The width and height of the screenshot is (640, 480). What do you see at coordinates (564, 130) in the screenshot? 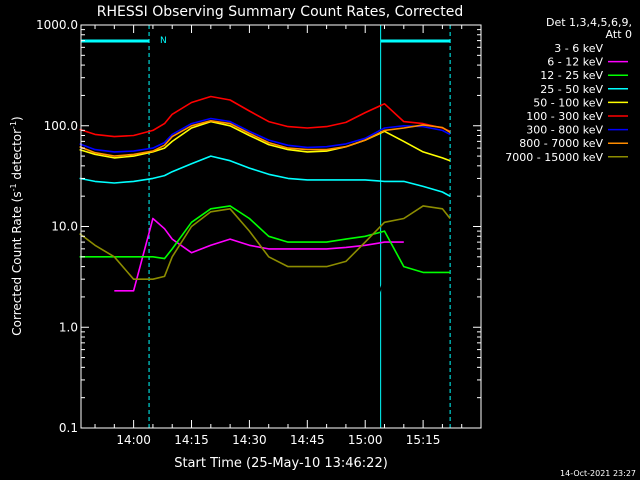
I see `legend-label-6: 300 - 800 keV` at bounding box center [564, 130].